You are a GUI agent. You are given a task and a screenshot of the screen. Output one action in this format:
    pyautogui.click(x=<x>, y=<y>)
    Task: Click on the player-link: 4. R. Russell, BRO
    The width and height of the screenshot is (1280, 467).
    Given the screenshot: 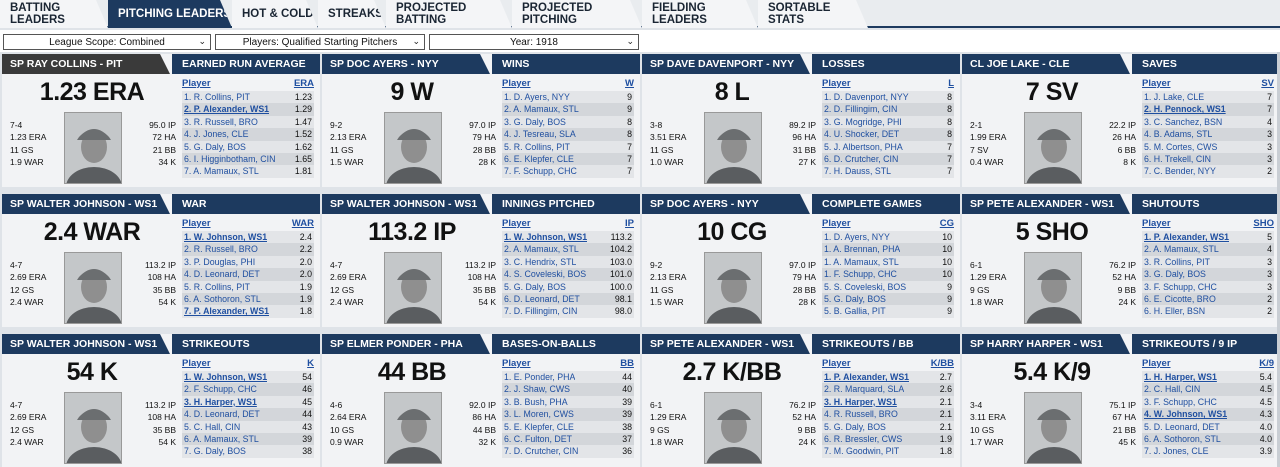 What is the action you would take?
    pyautogui.click(x=861, y=414)
    